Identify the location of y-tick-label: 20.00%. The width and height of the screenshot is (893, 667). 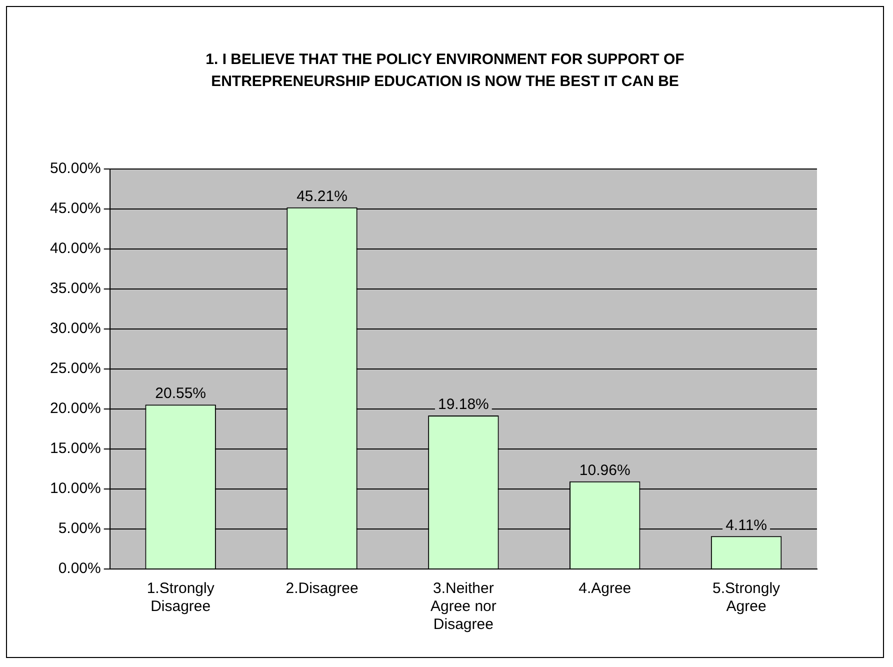
(75, 409).